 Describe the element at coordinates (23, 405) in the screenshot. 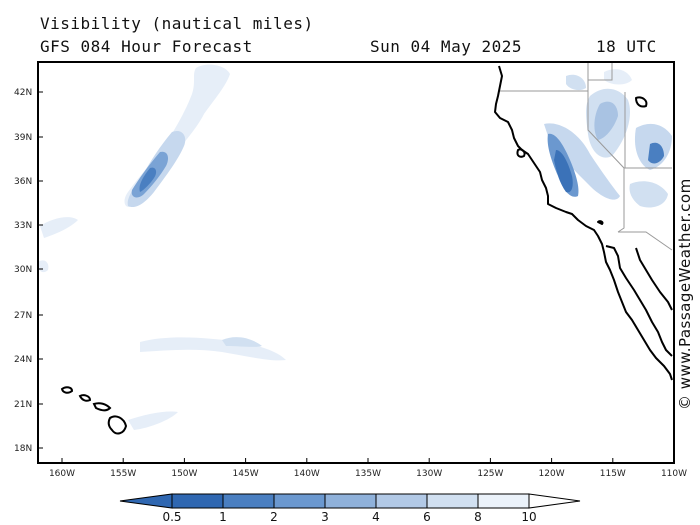

I see `lat-label: 21N` at that location.